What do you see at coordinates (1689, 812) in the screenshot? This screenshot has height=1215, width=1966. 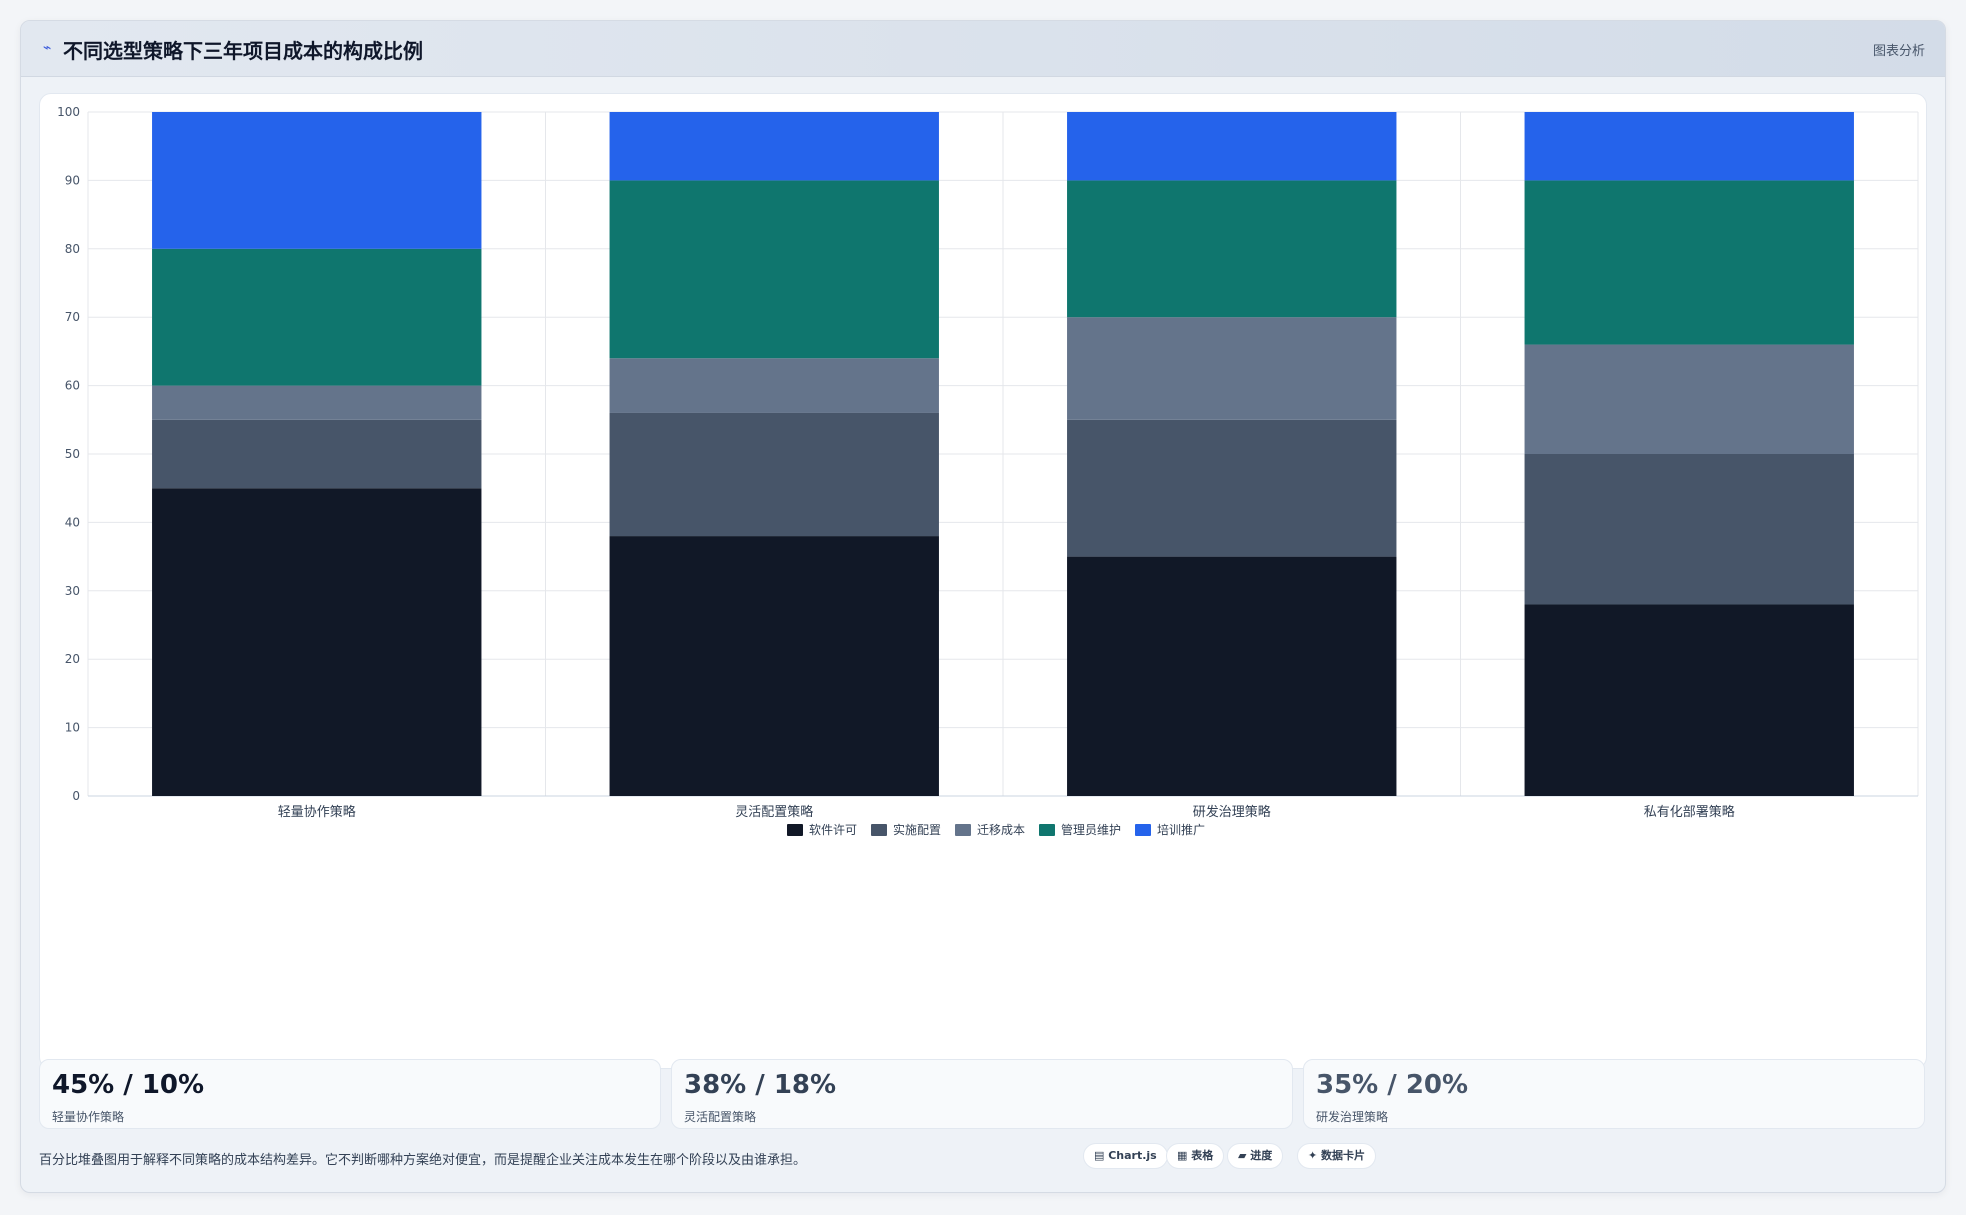 I see `x-category-label: 私有化部署策略` at bounding box center [1689, 812].